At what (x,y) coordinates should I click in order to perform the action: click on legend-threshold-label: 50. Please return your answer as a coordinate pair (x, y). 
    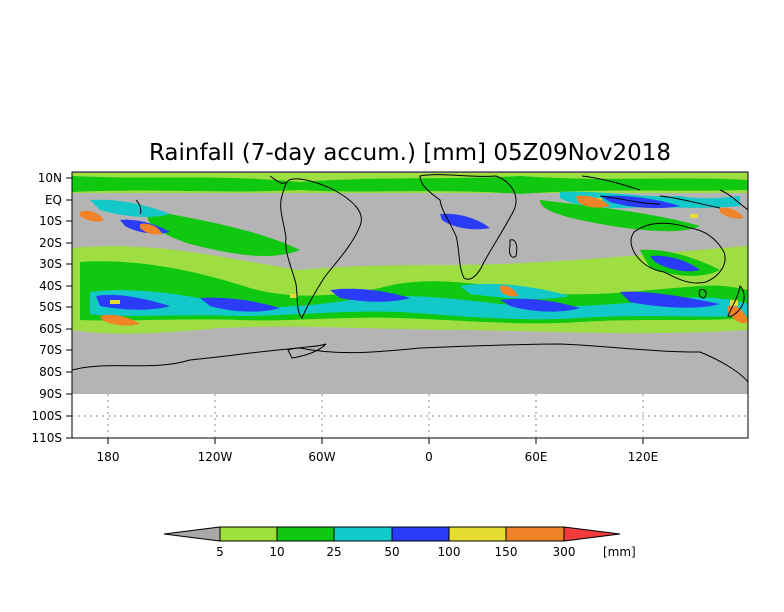
    Looking at the image, I should click on (391, 552).